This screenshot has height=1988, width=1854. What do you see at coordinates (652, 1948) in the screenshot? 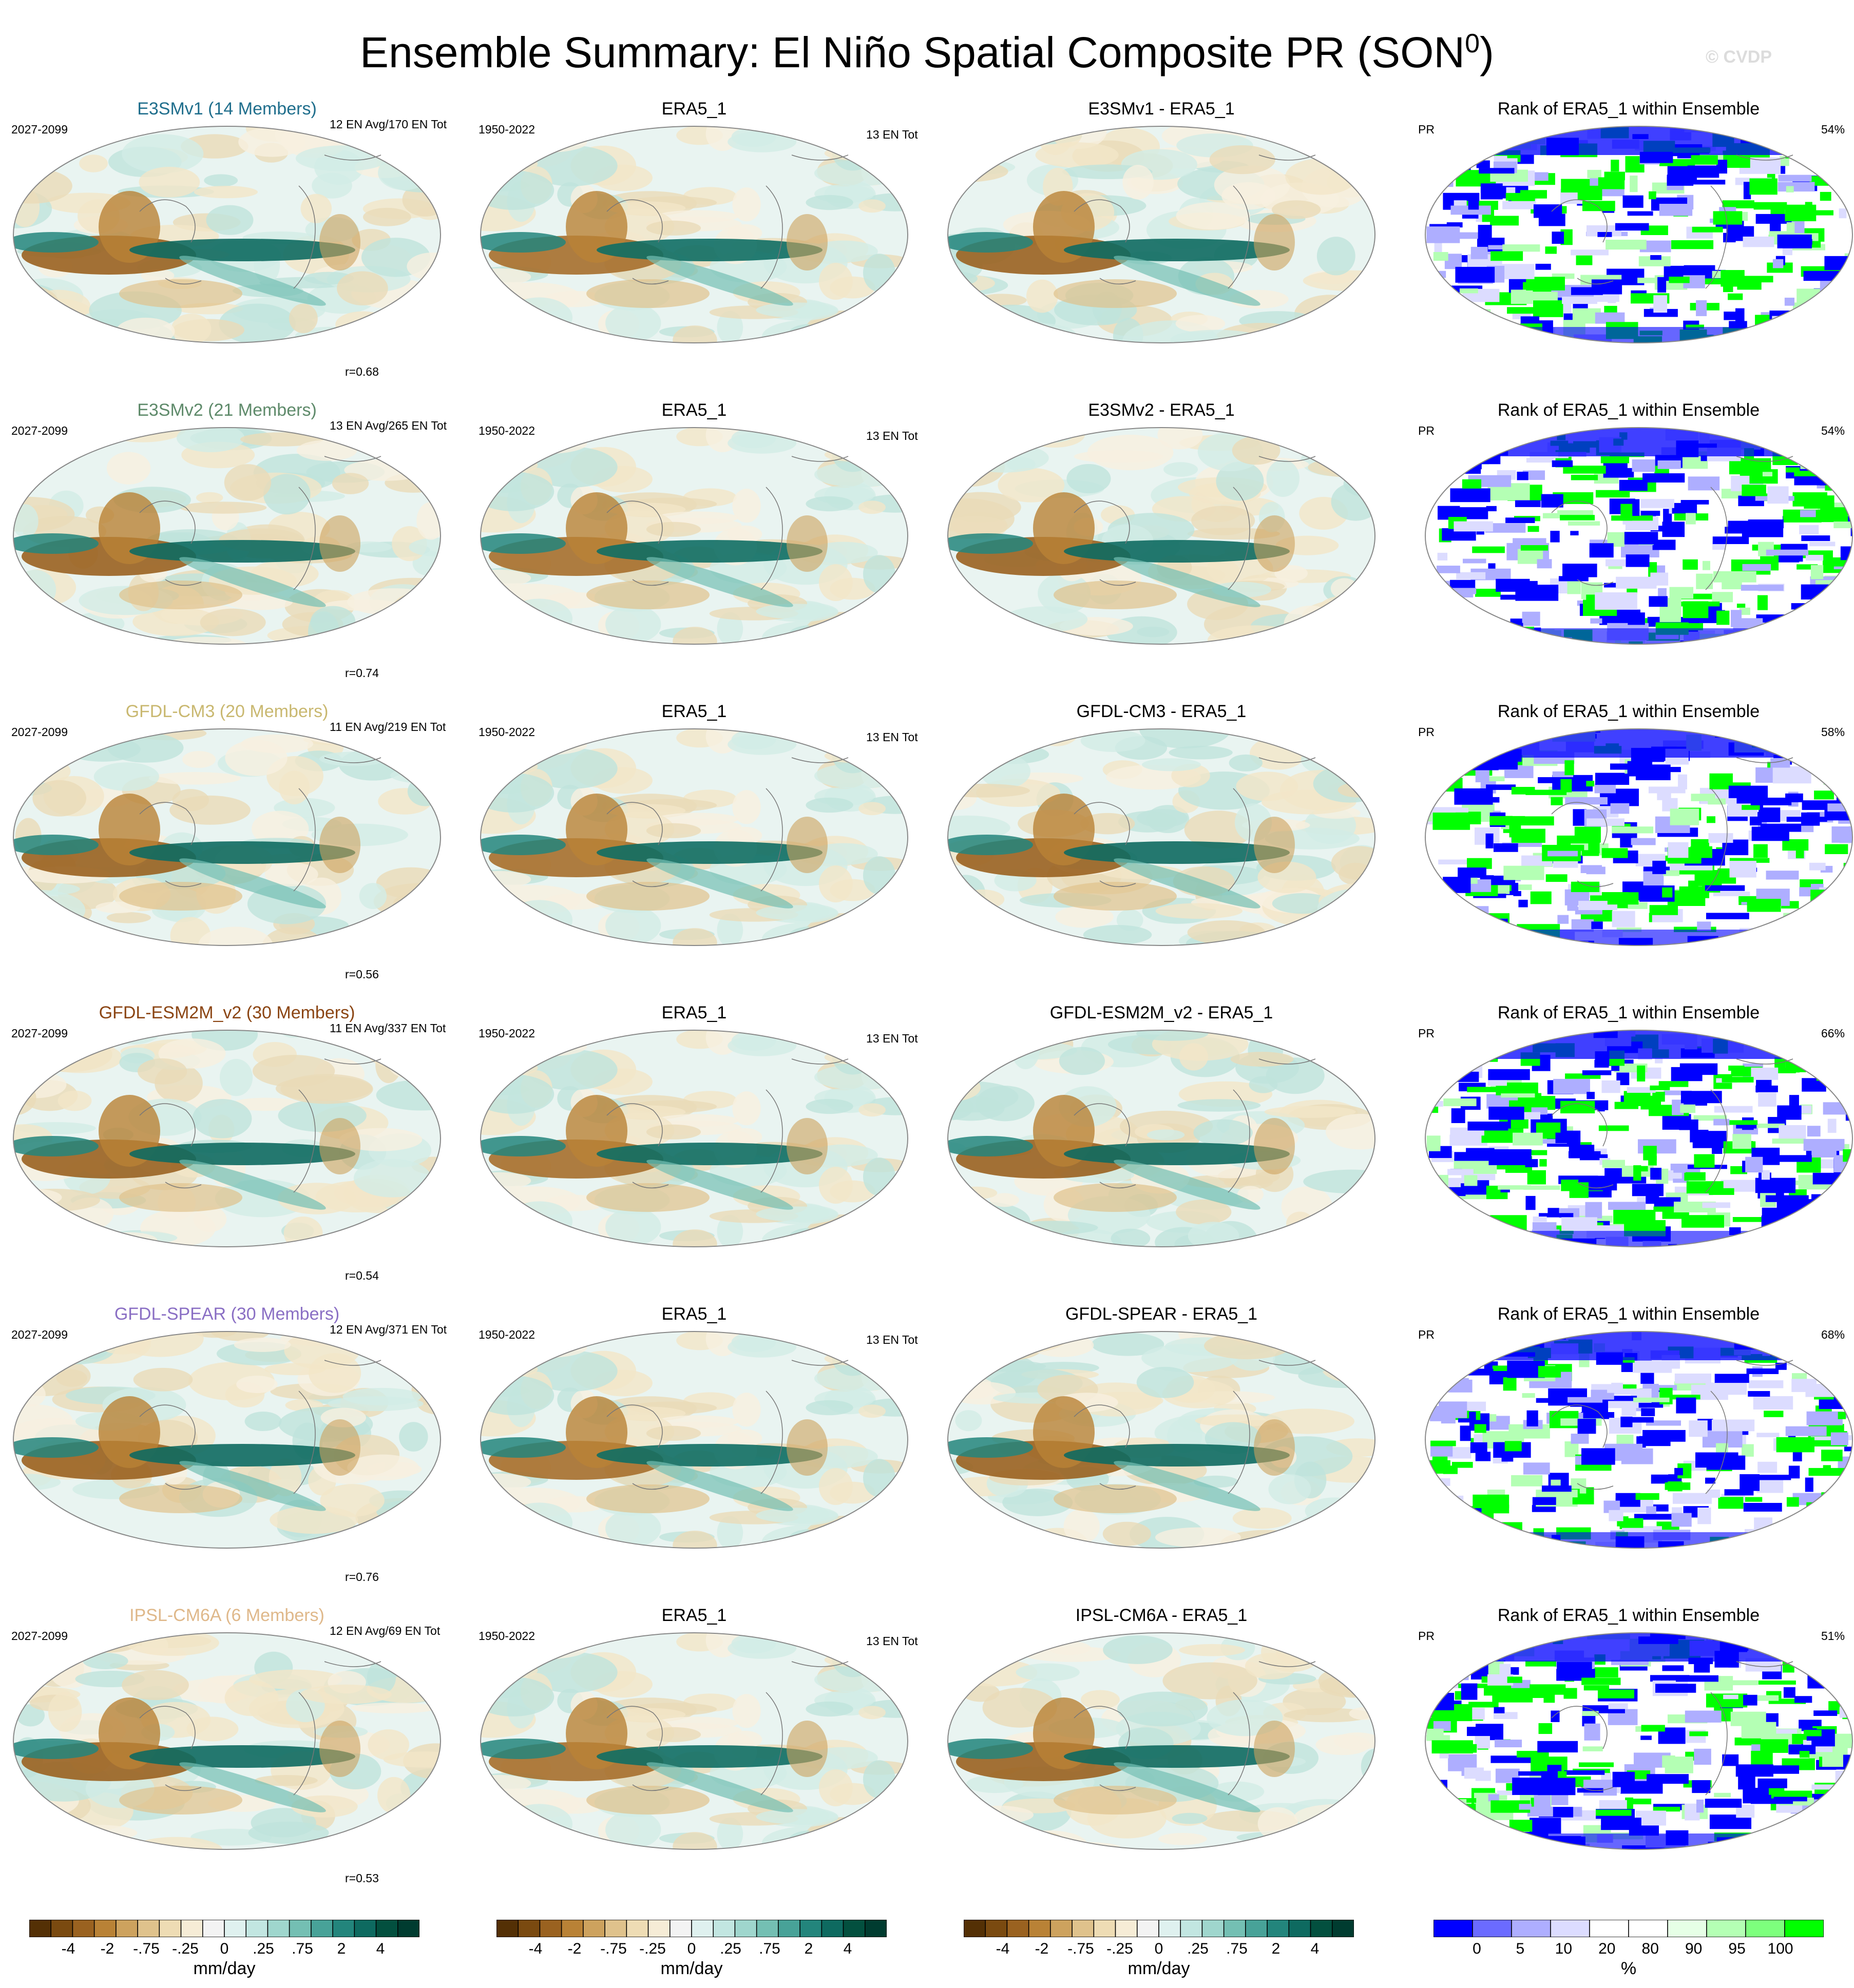
I see `pr-colorbar-obs-tick-label: -.25` at bounding box center [652, 1948].